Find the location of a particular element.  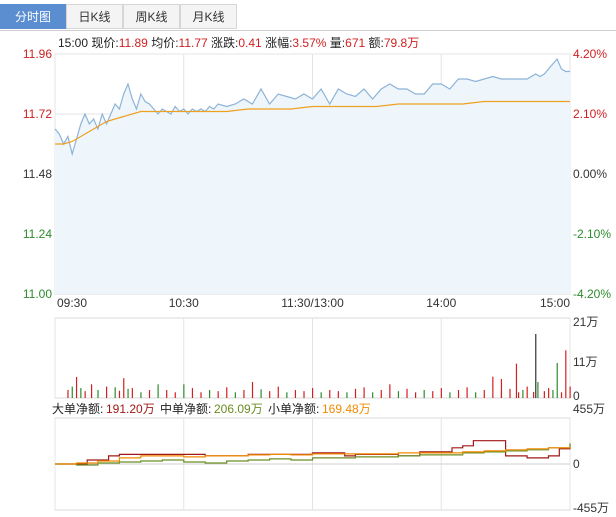

volume-y-tick-label: 21万 is located at coordinates (585, 322).